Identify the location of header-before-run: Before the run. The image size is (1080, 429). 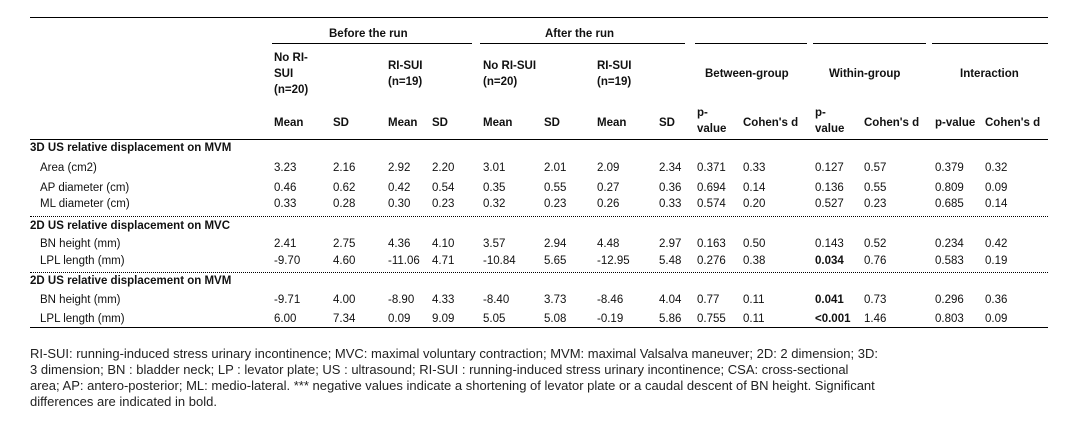
(368, 34).